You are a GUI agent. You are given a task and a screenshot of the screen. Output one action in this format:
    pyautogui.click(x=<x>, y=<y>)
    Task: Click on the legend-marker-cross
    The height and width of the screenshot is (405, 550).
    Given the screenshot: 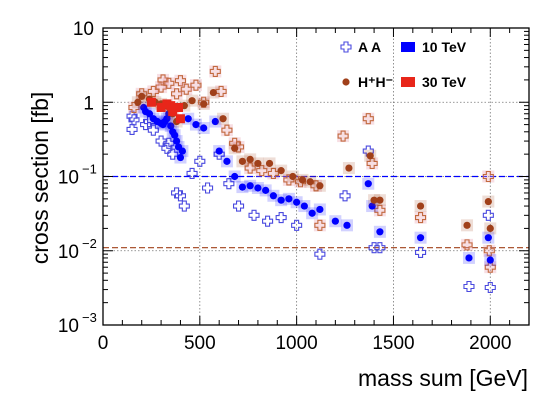 What is the action you would take?
    pyautogui.click(x=346, y=47)
    